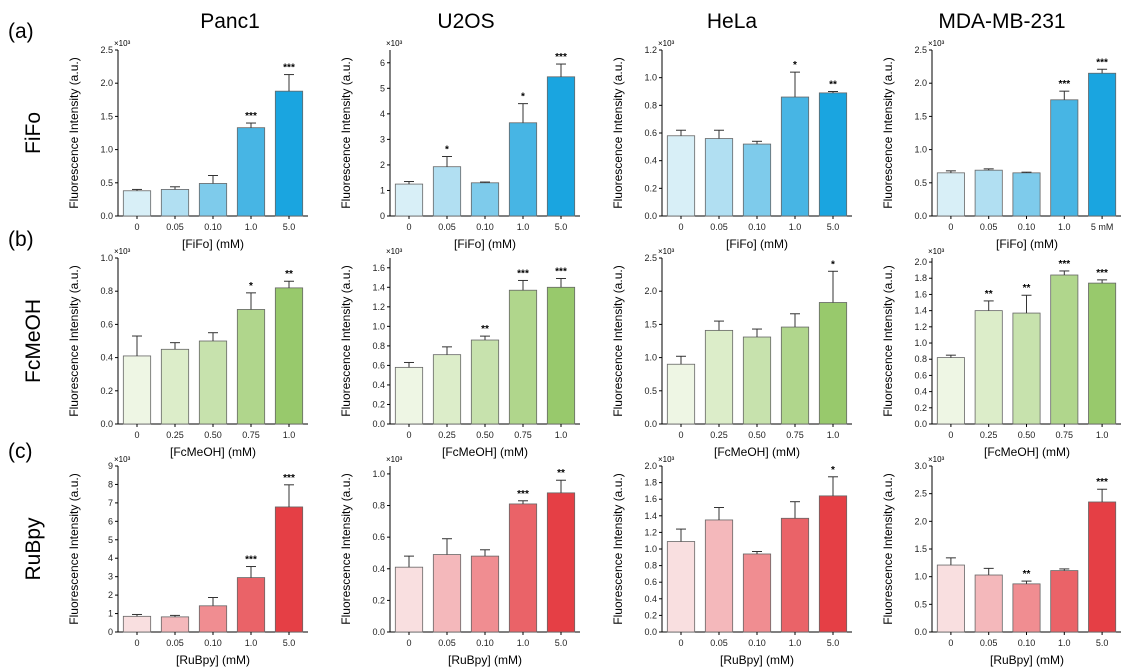  What do you see at coordinates (382, 165) in the screenshot?
I see `y-tick-label: 2` at bounding box center [382, 165].